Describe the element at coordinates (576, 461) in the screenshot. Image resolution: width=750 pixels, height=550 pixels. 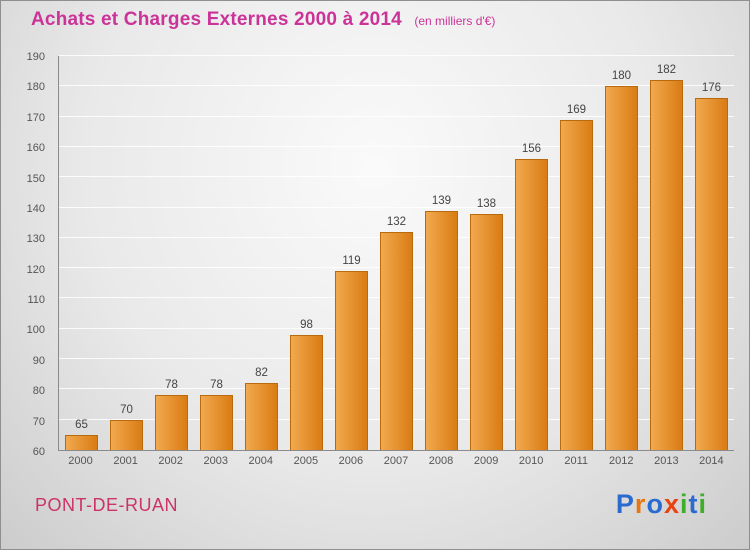
I see `x-tick-label: 2011` at that location.